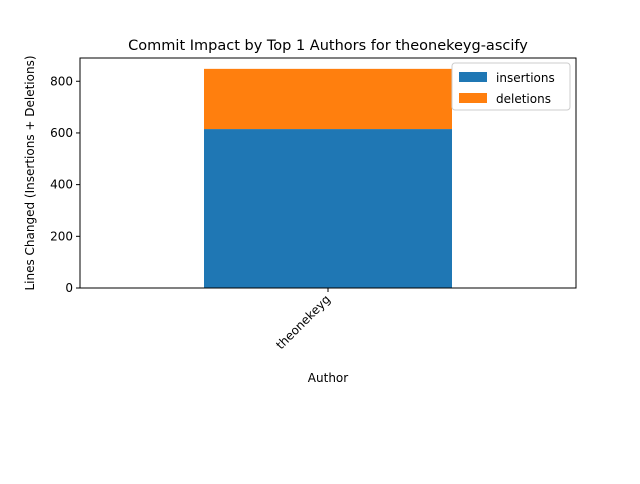 Image resolution: width=640 pixels, height=484 pixels. Describe the element at coordinates (328, 99) in the screenshot. I see `bar-deletions-theonekeyg` at that location.